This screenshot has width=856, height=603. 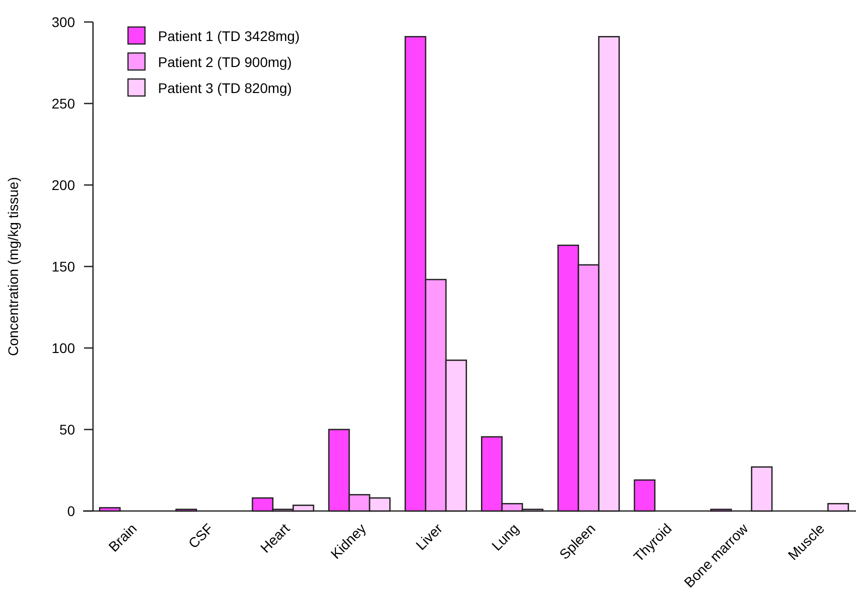 I want to click on legend-label: Patient 1 (TD 3428mg), so click(x=229, y=36).